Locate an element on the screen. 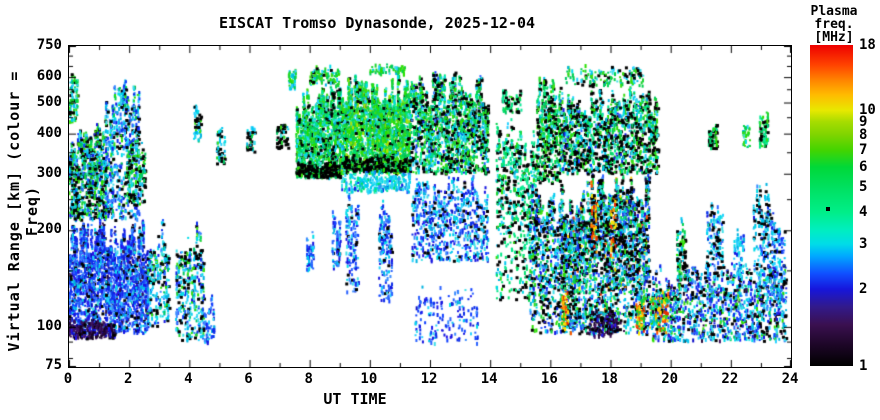  colorbar-reference-dot is located at coordinates (828, 209).